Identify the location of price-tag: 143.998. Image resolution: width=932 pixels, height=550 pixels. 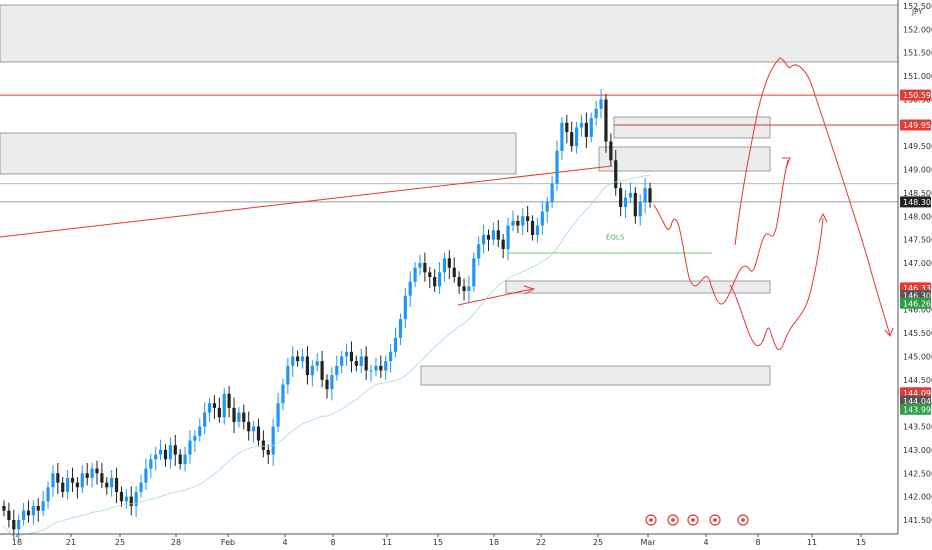
(916, 409).